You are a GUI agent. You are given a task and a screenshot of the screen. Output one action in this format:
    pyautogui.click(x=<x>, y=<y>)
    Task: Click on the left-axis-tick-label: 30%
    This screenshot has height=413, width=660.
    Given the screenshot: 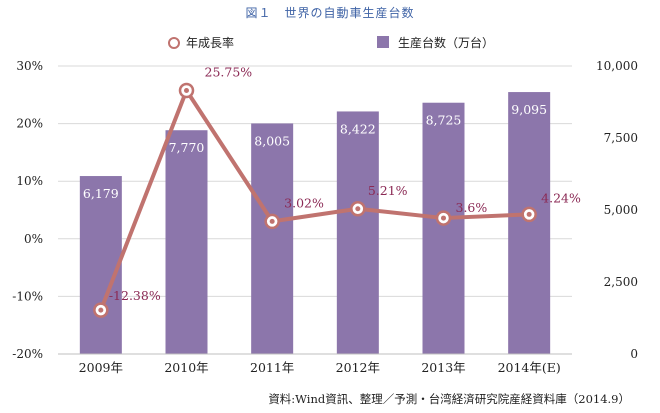 What is the action you would take?
    pyautogui.click(x=29, y=66)
    